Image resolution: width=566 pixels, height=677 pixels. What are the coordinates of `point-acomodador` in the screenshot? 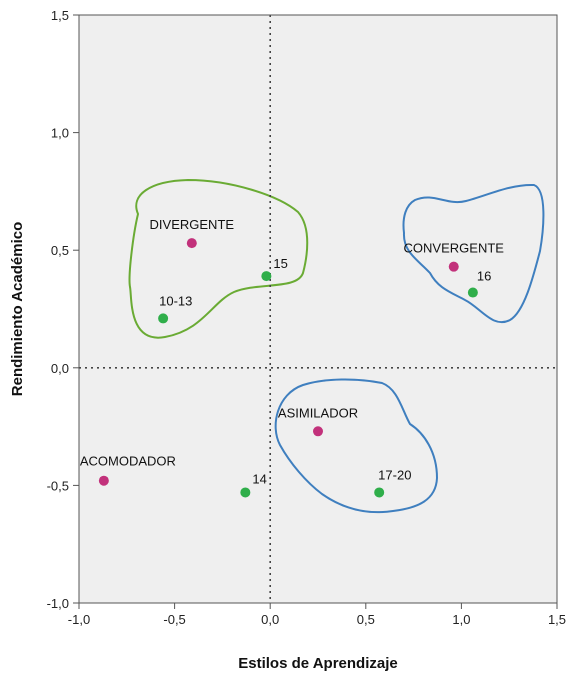 It's located at (103, 480).